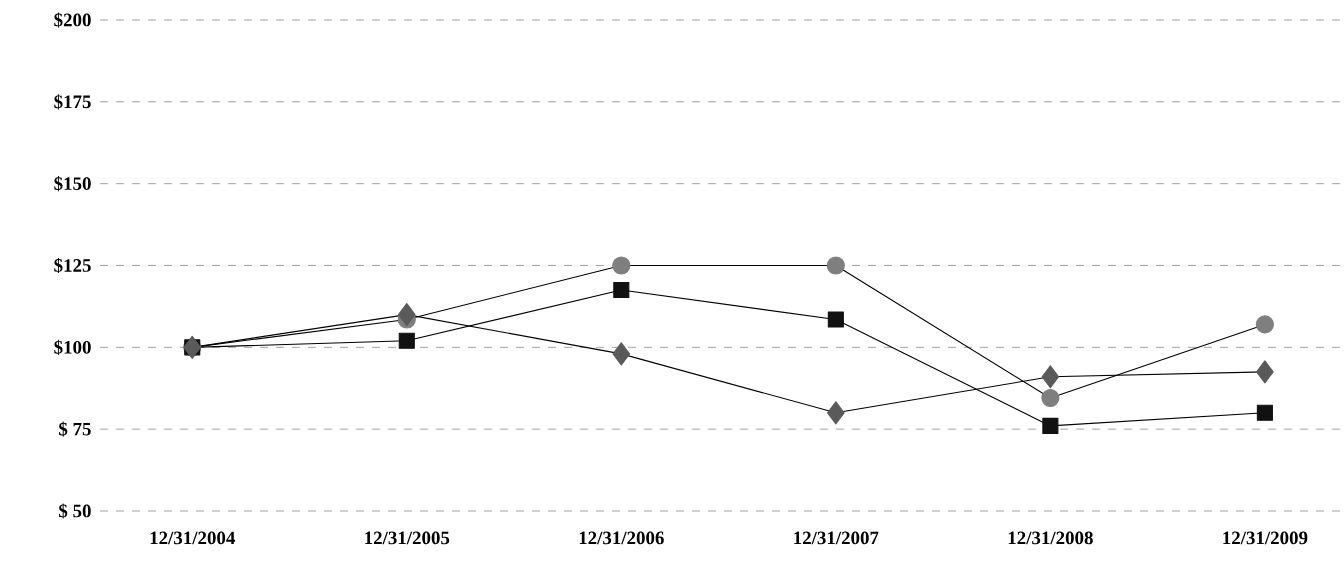 The width and height of the screenshot is (1344, 578). Describe the element at coordinates (1050, 538) in the screenshot. I see `x-tick-label: 12/31/2008` at that location.